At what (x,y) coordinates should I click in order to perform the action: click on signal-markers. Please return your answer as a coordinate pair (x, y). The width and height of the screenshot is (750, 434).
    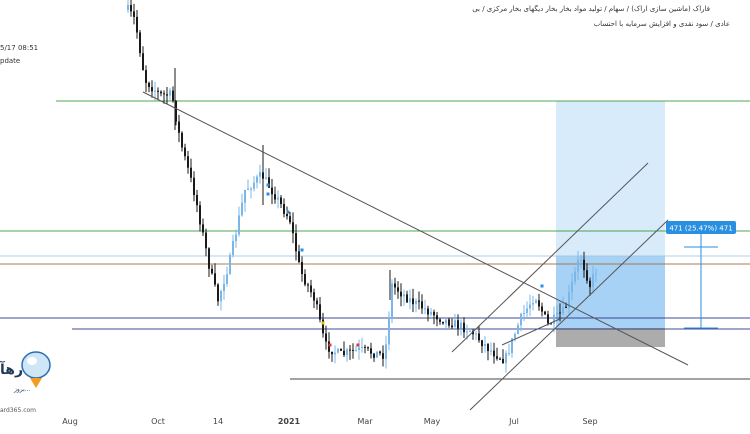
    Looking at the image, I should click on (405, 265).